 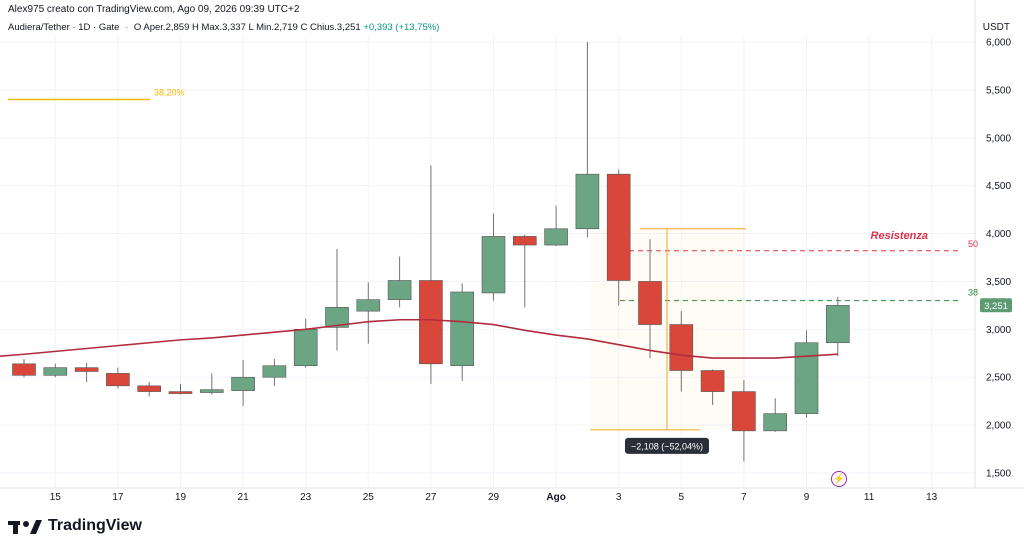 I want to click on close-label: C, so click(x=304, y=27).